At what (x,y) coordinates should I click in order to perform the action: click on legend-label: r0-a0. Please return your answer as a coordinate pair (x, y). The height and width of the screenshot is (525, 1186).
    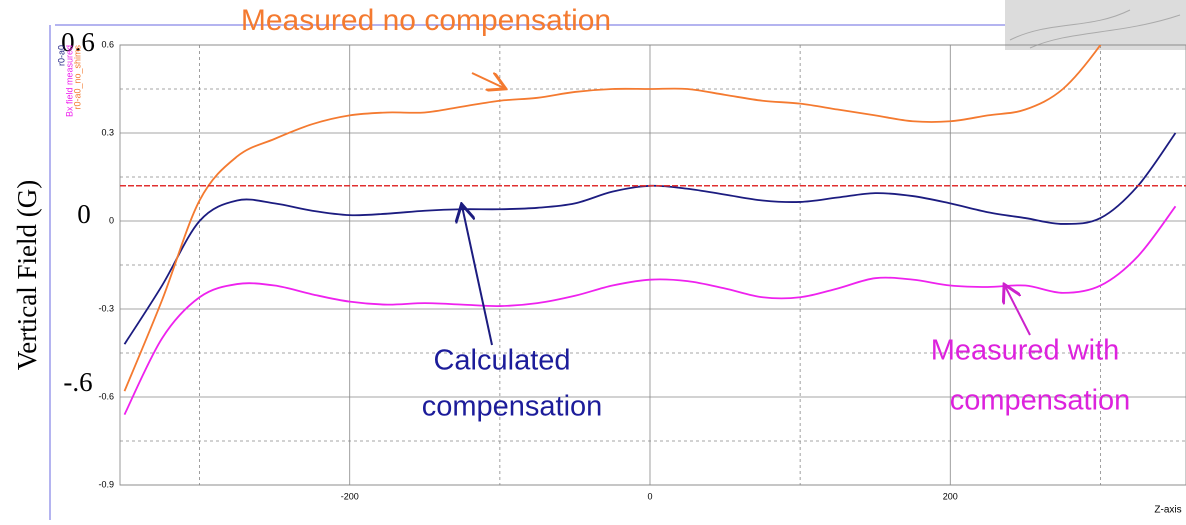
    Looking at the image, I should click on (61, 55).